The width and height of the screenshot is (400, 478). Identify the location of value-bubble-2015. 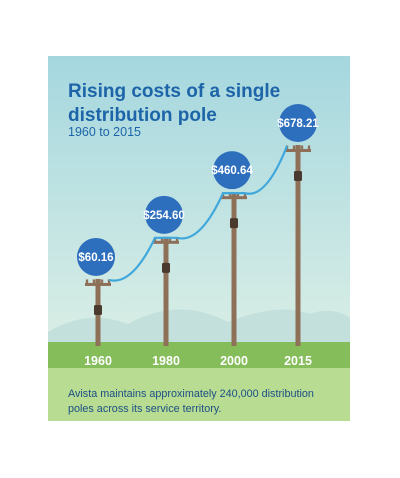
(298, 123).